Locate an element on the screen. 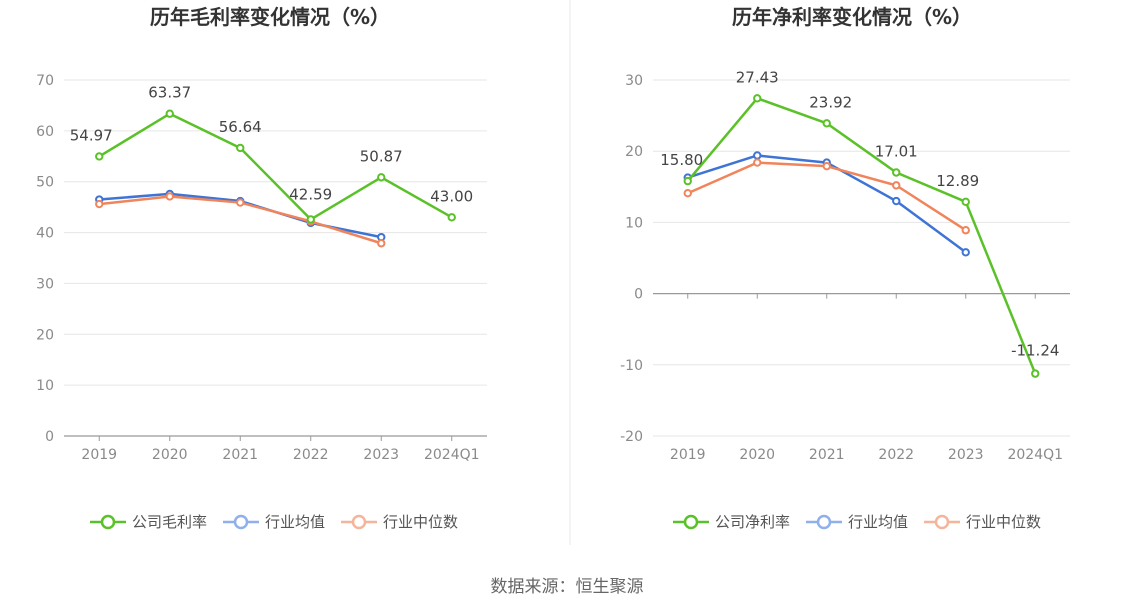 This screenshot has height=612, width=1134. net-margin-legend: 公司净利率 行业均值 行业中位数 is located at coordinates (857, 522).